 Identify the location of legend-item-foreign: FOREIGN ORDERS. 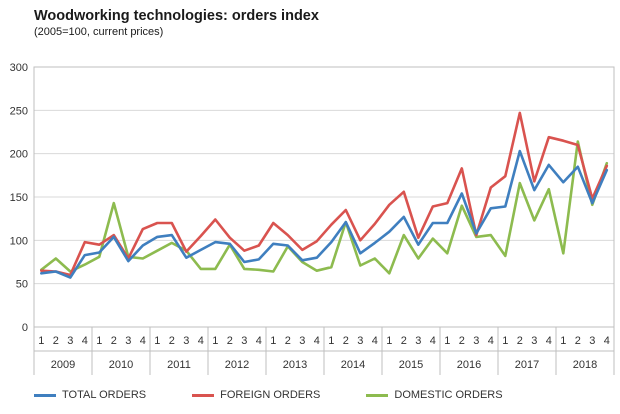
(256, 395).